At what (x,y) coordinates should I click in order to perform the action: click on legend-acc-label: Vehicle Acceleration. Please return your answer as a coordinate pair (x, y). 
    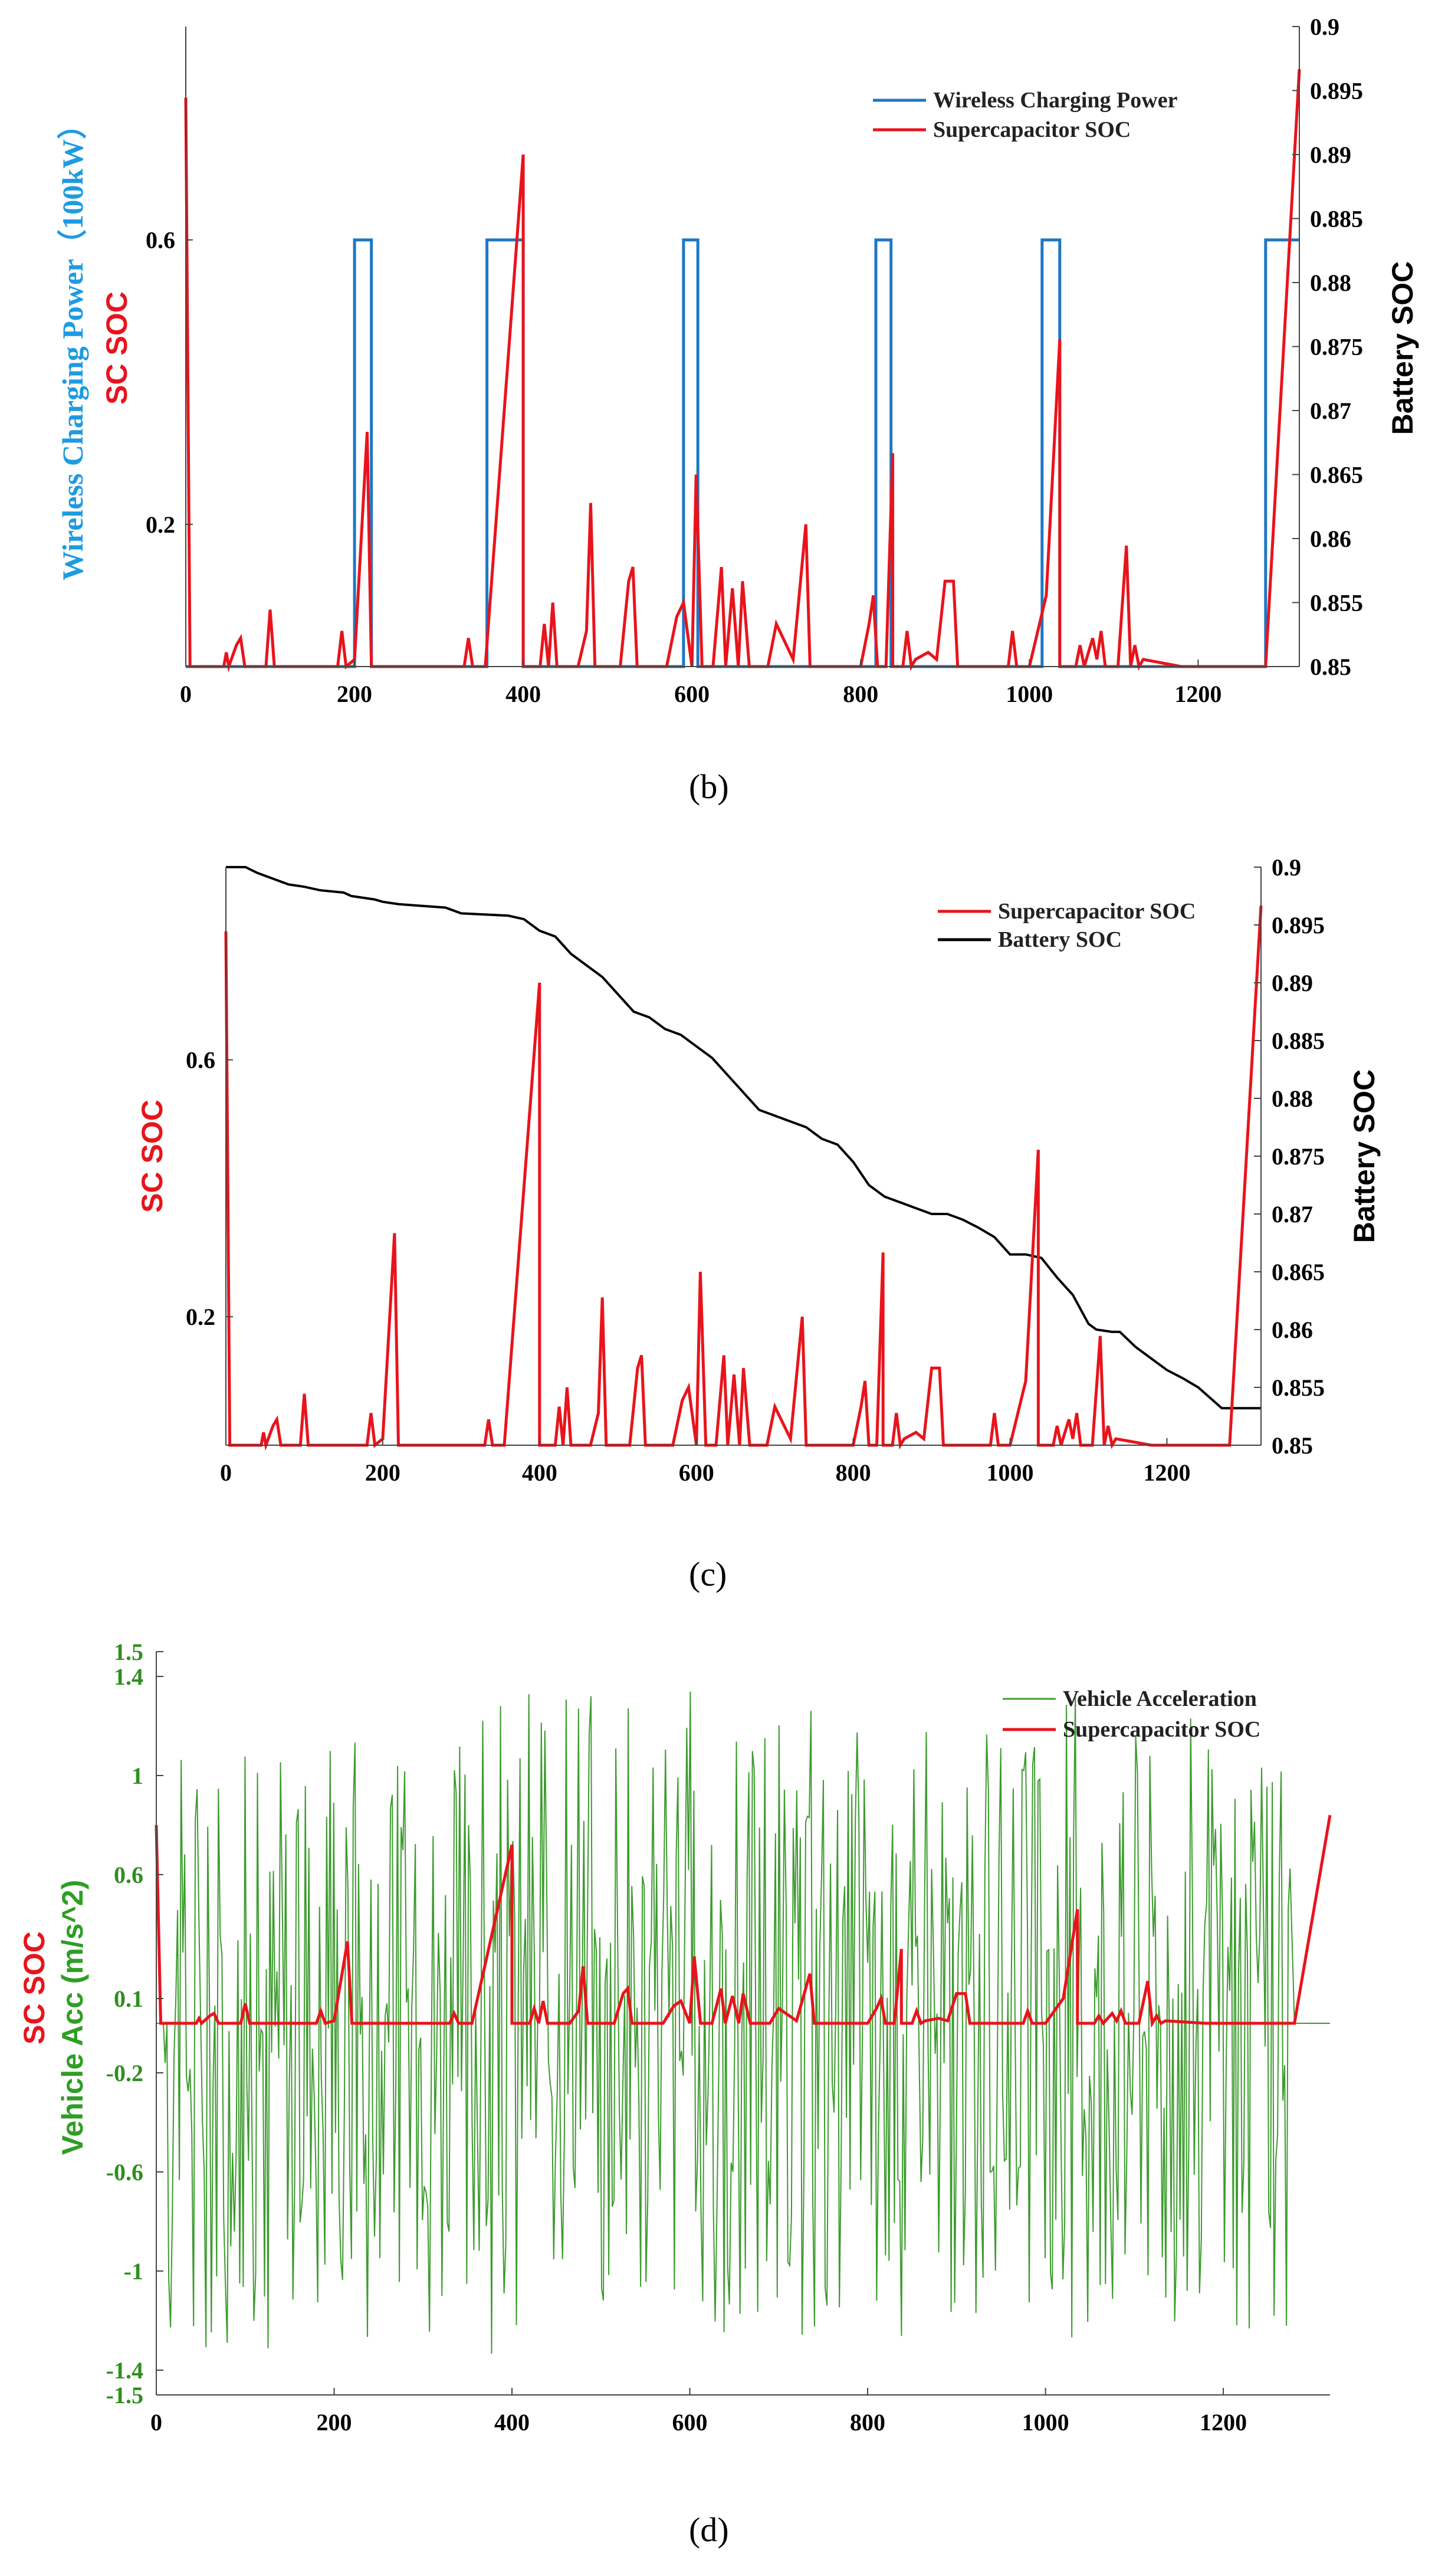
    Looking at the image, I should click on (1160, 1698).